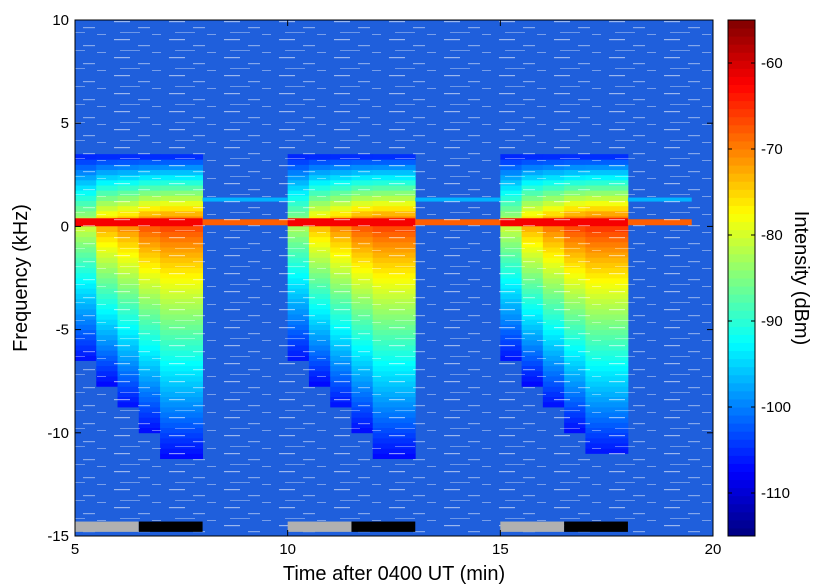 Image resolution: width=814 pixels, height=585 pixels. What do you see at coordinates (772, 149) in the screenshot?
I see `colorbar-tick-label: -70` at bounding box center [772, 149].